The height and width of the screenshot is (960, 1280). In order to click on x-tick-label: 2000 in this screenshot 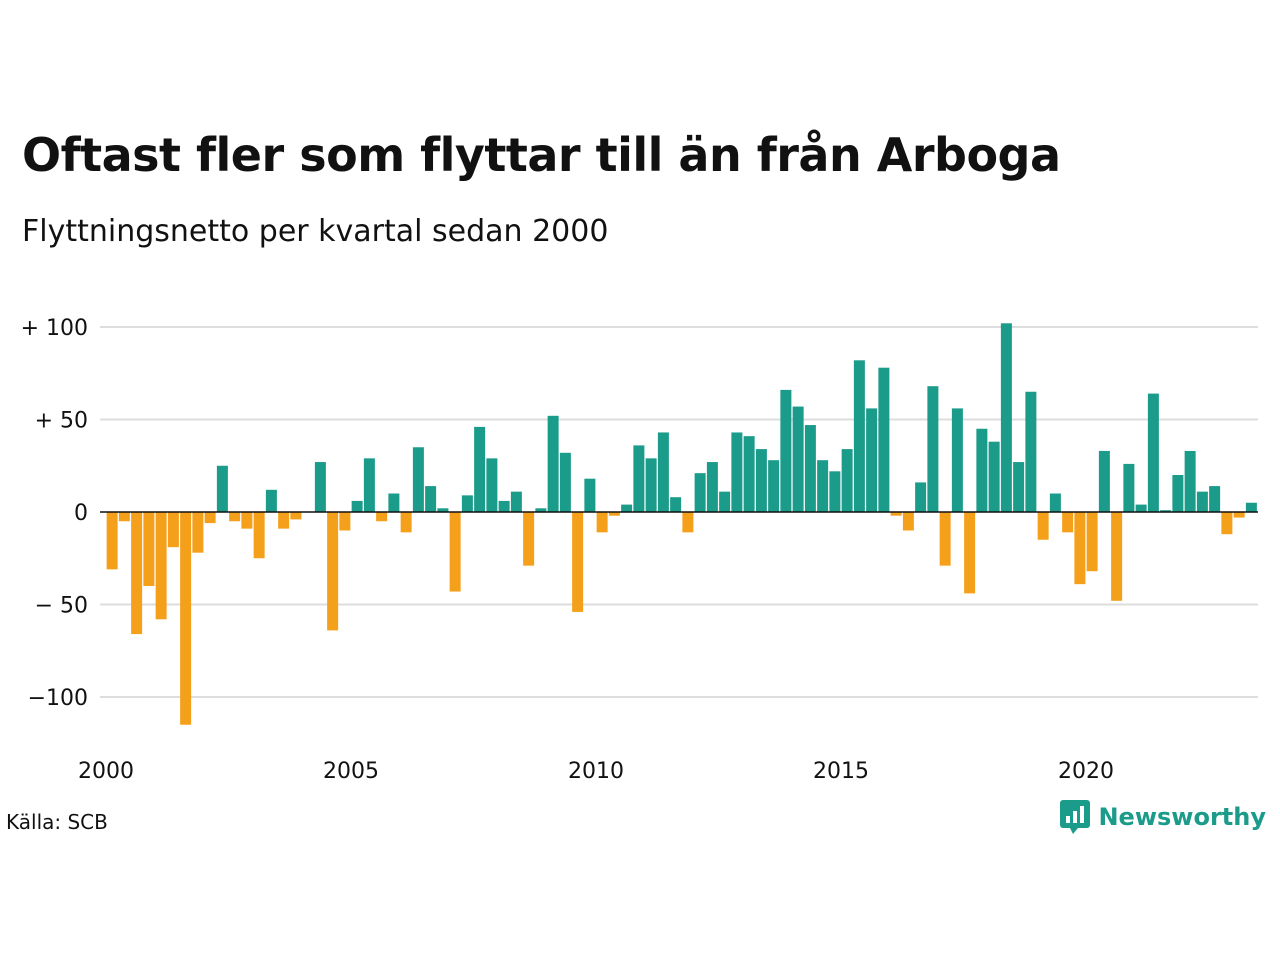, I will do `click(106, 771)`.